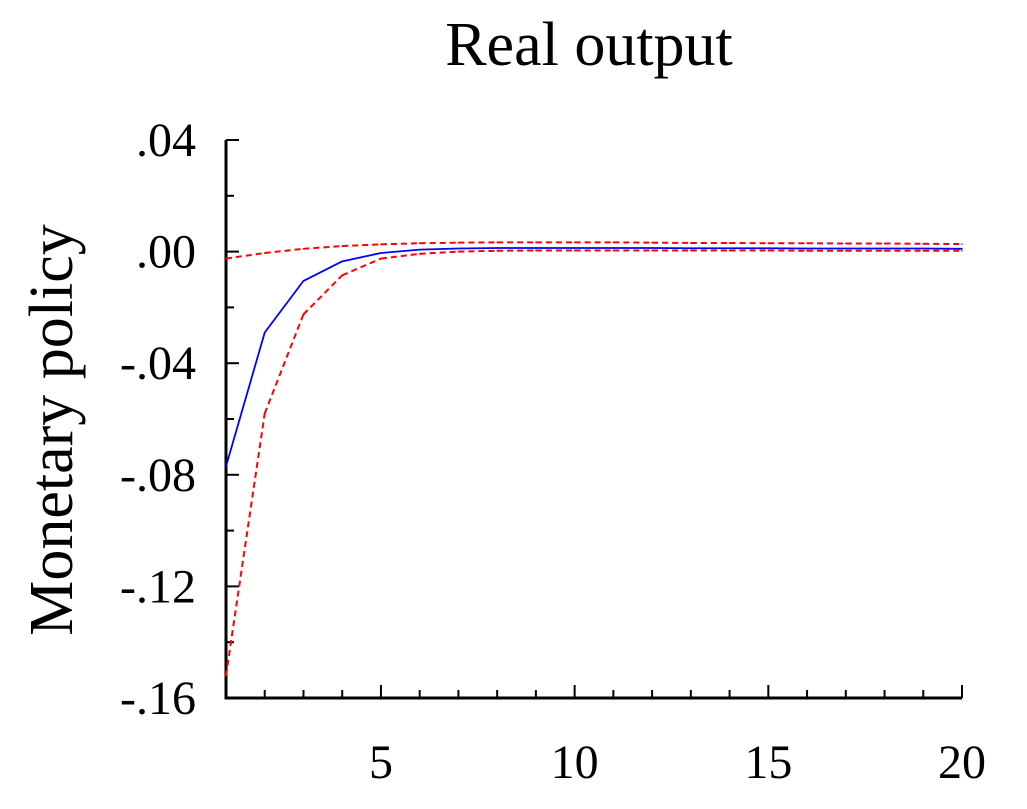 Image resolution: width=1027 pixels, height=809 pixels. What do you see at coordinates (768, 762) in the screenshot?
I see `x-tick-label: 15` at bounding box center [768, 762].